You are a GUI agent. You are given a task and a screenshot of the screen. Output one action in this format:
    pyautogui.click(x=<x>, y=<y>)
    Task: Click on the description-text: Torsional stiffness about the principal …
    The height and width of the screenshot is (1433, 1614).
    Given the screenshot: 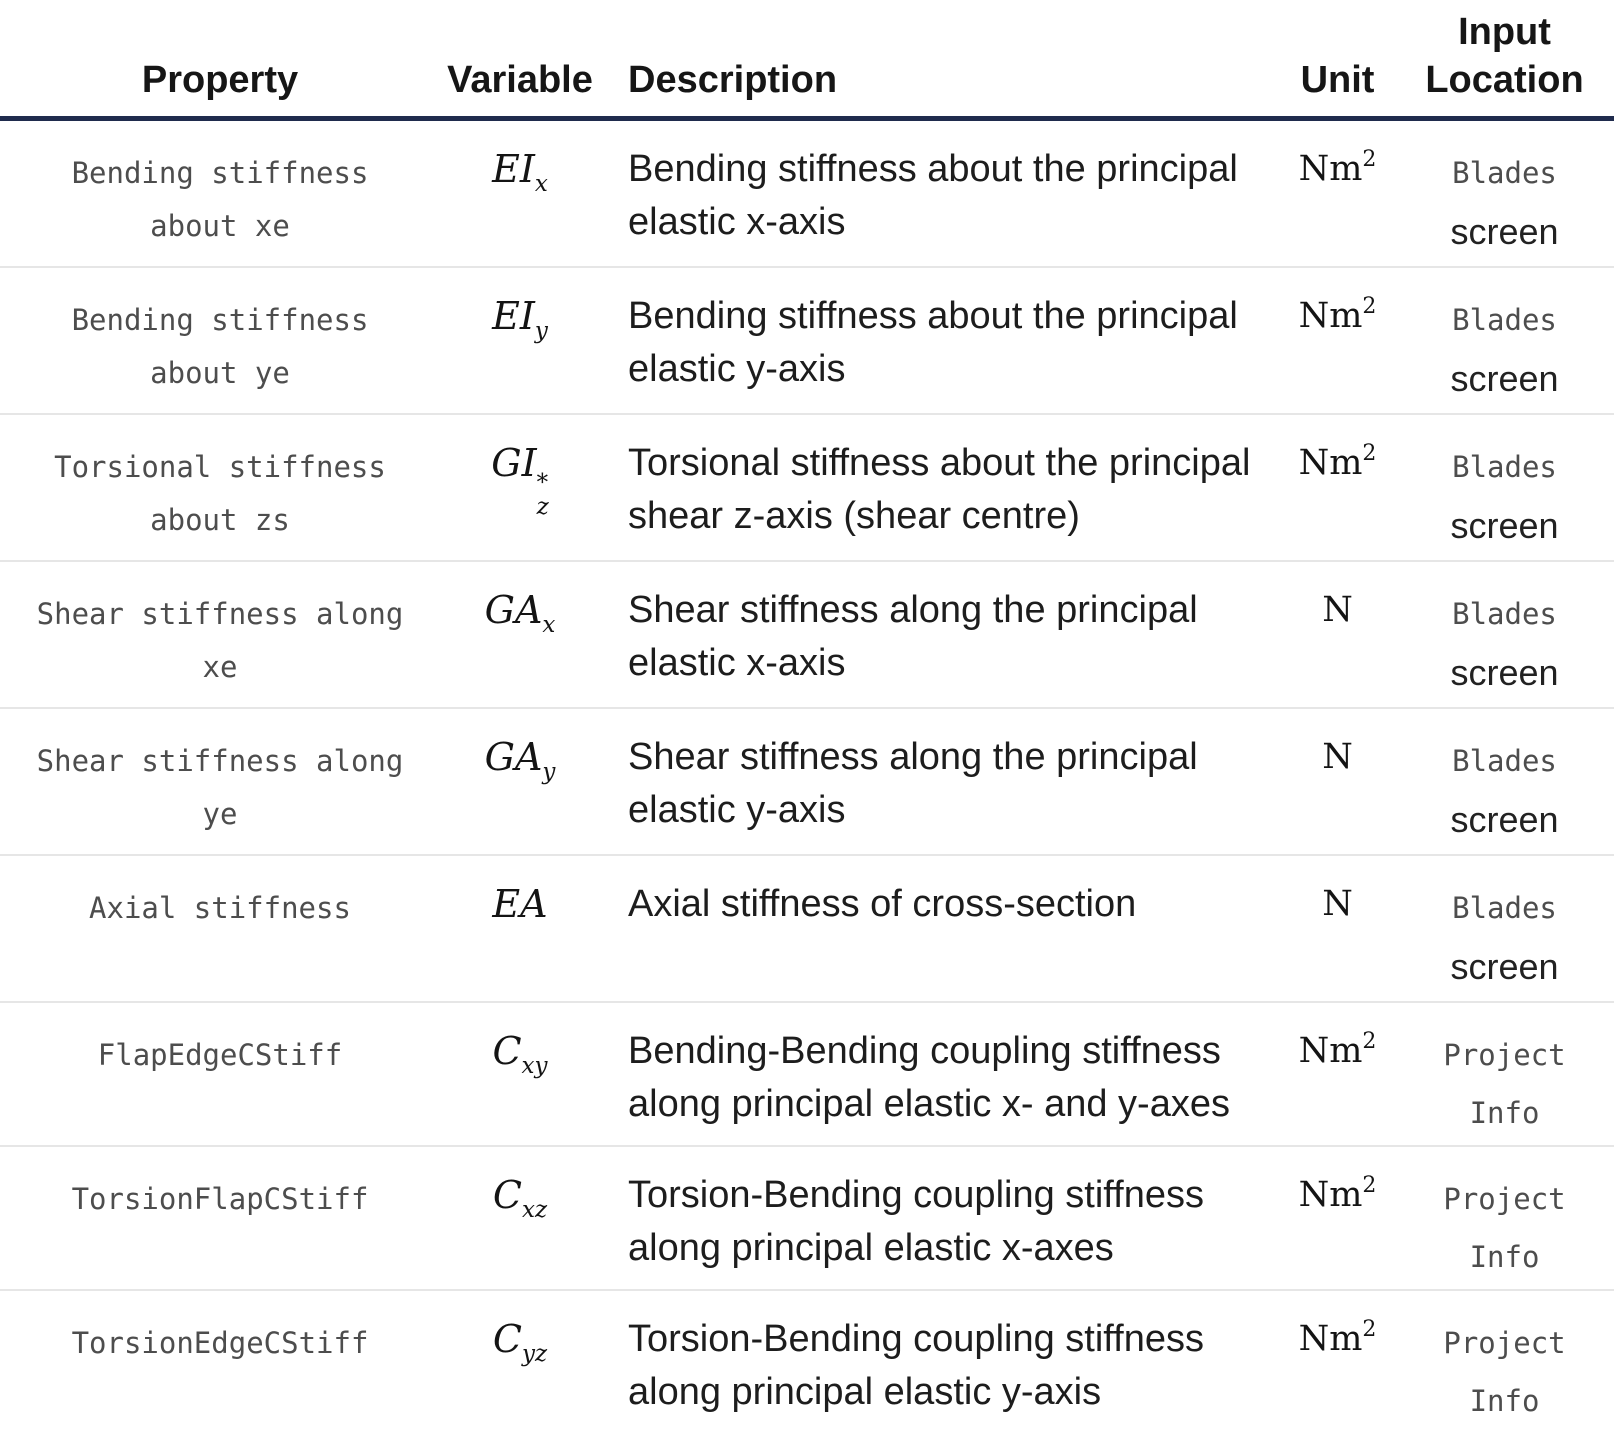 What is the action you would take?
    pyautogui.click(x=939, y=489)
    